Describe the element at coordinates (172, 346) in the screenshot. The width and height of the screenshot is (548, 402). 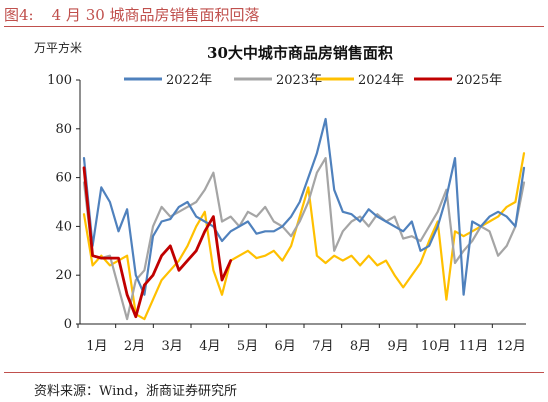
I see `x-tick-label: 3月` at that location.